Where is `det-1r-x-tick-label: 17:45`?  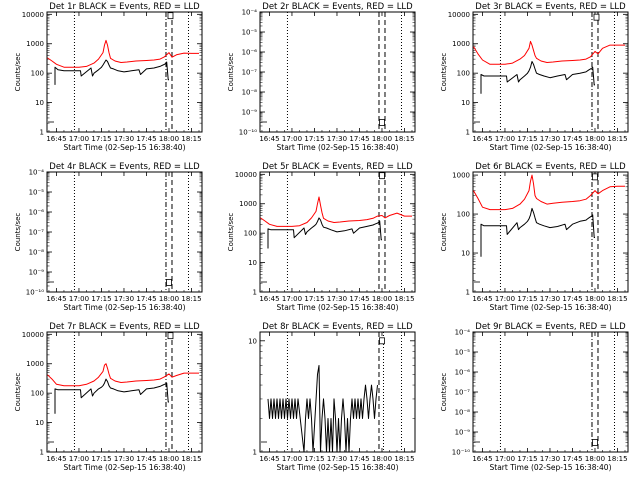
det-1r-x-tick-label: 17:45 is located at coordinates (146, 139).